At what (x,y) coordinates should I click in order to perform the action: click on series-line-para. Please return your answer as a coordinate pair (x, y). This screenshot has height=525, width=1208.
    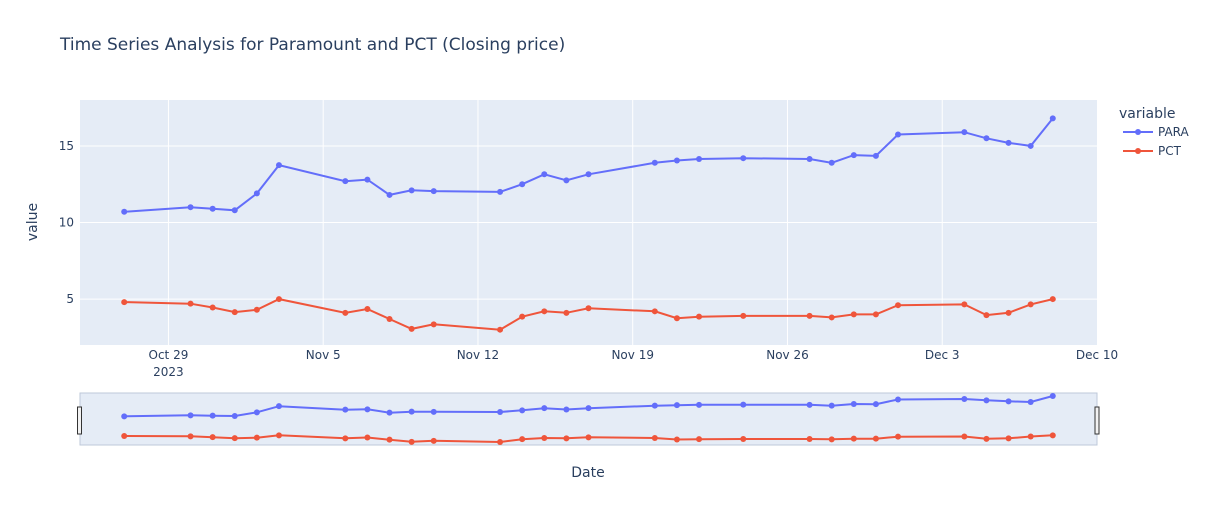
    Looking at the image, I should click on (589, 165).